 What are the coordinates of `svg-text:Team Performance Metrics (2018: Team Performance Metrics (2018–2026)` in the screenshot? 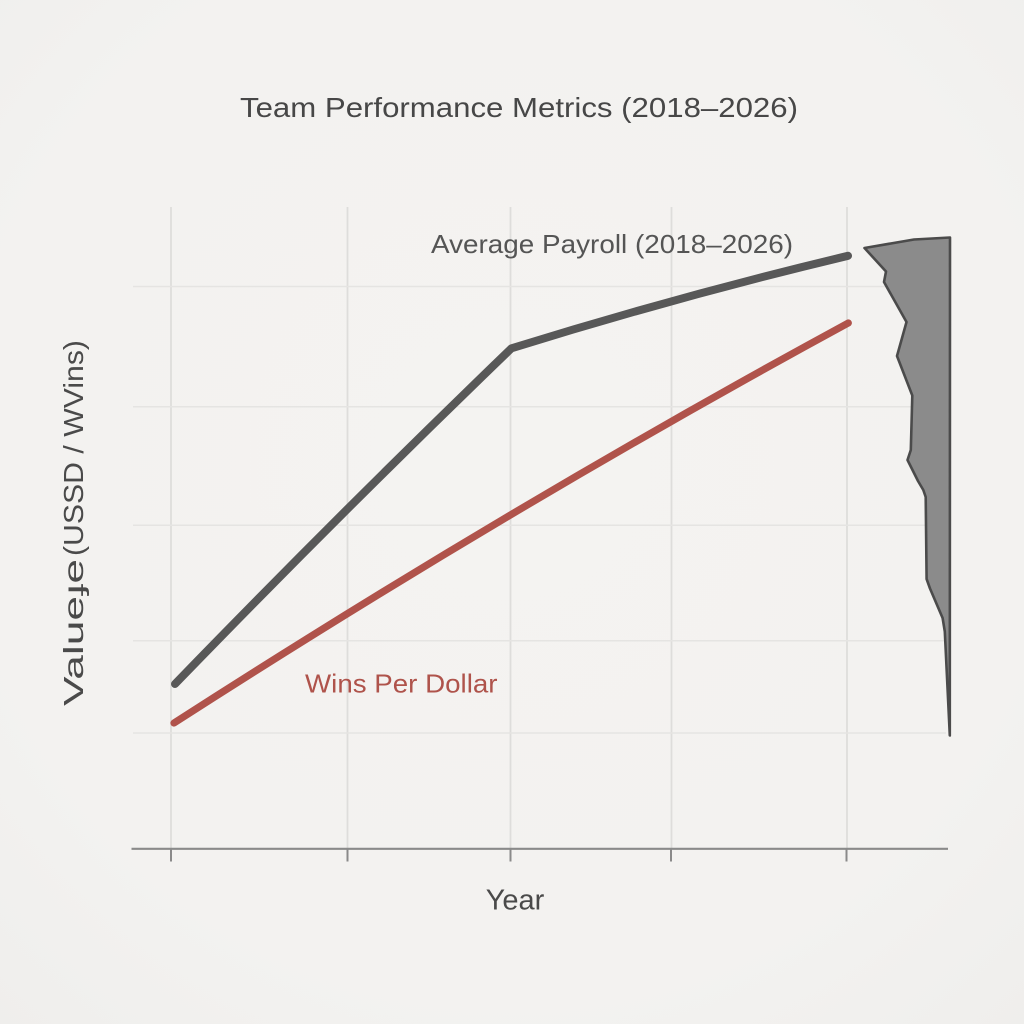 It's located at (519, 107).